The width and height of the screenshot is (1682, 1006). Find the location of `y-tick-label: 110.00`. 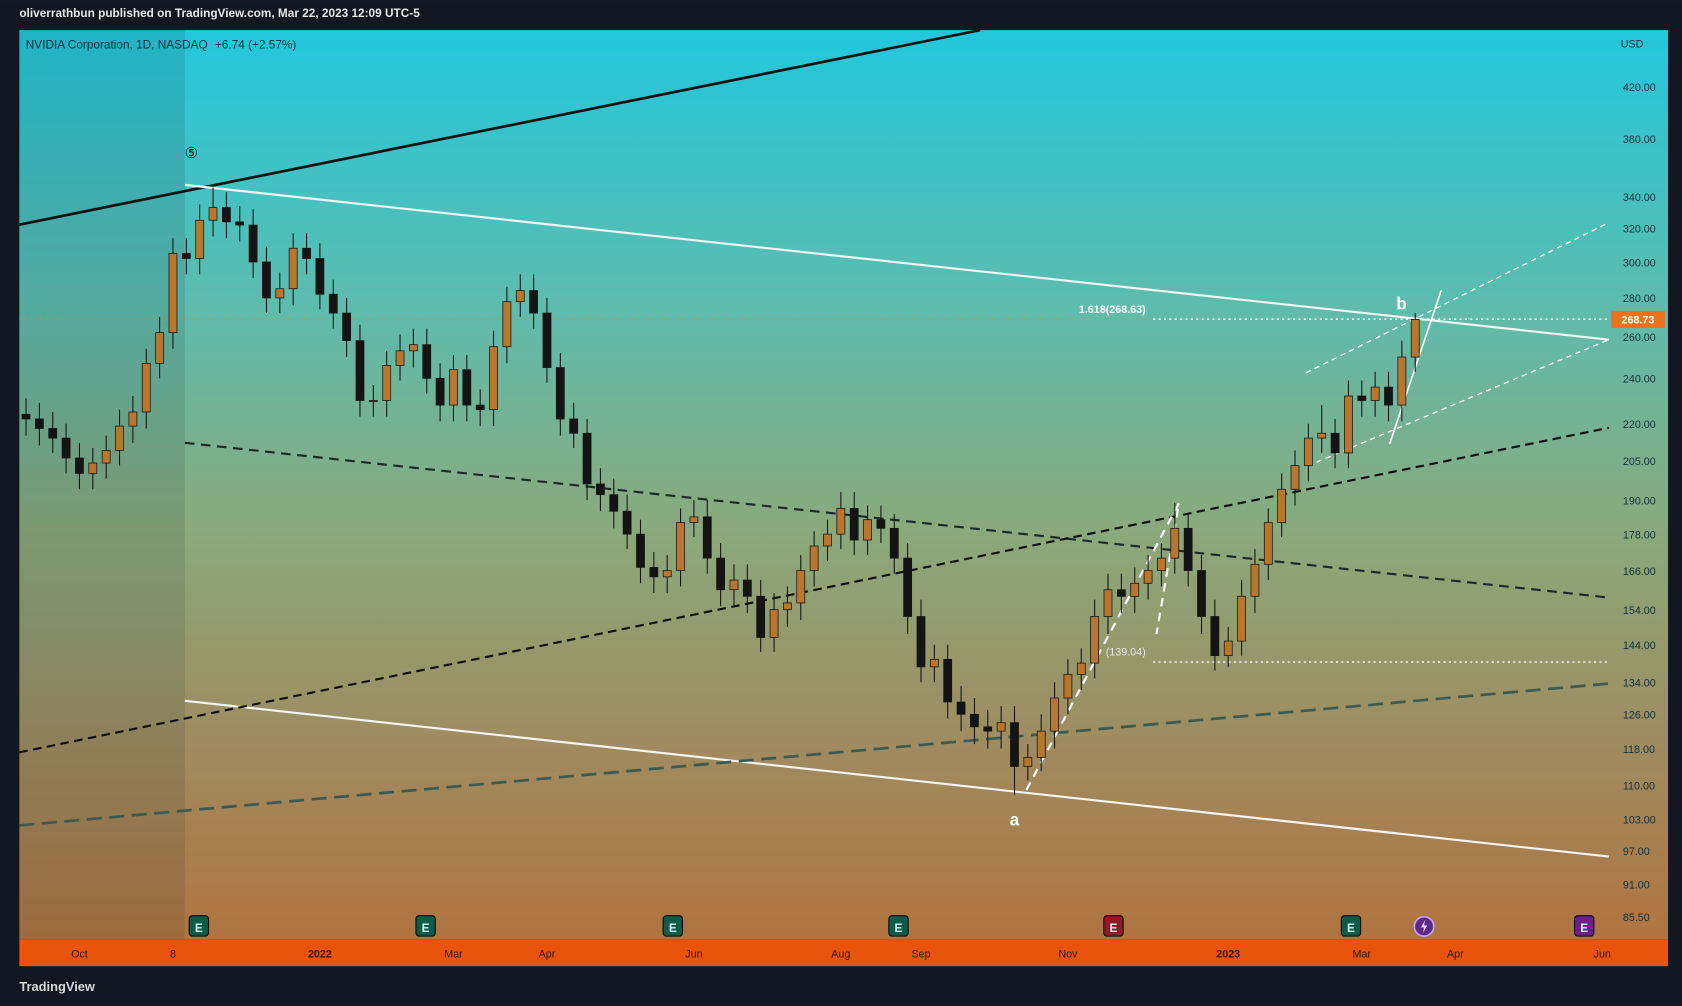

y-tick-label: 110.00 is located at coordinates (1639, 786).